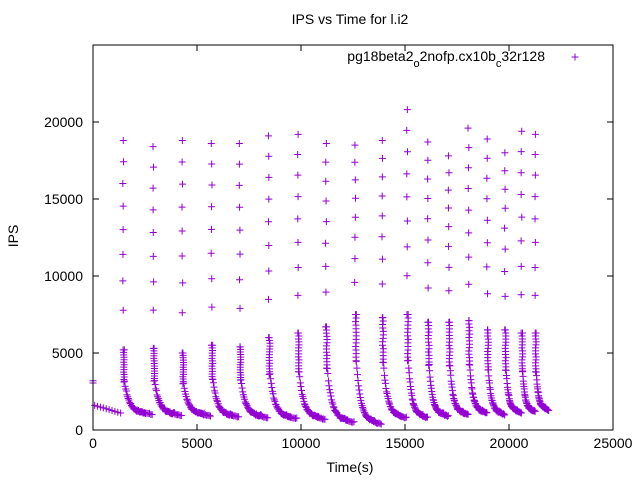 The width and height of the screenshot is (640, 485). I want to click on y-tick-label: 10000, so click(63, 276).